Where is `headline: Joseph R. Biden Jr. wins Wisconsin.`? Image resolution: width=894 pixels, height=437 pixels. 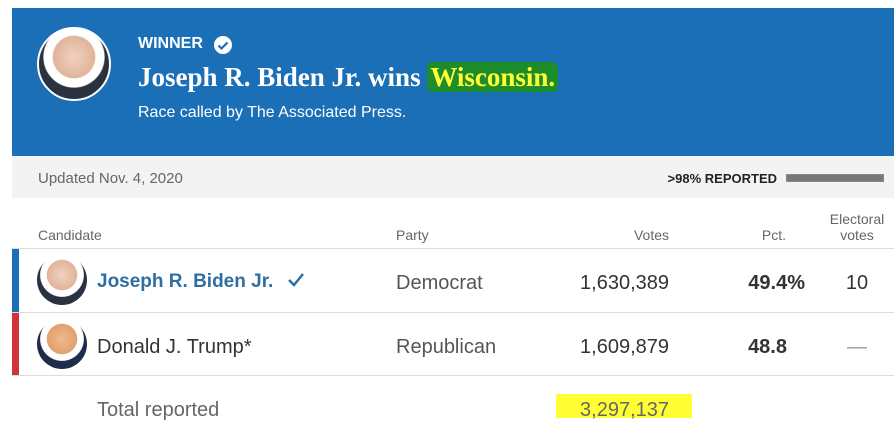 headline: Joseph R. Biden Jr. wins Wisconsin. is located at coordinates (348, 77).